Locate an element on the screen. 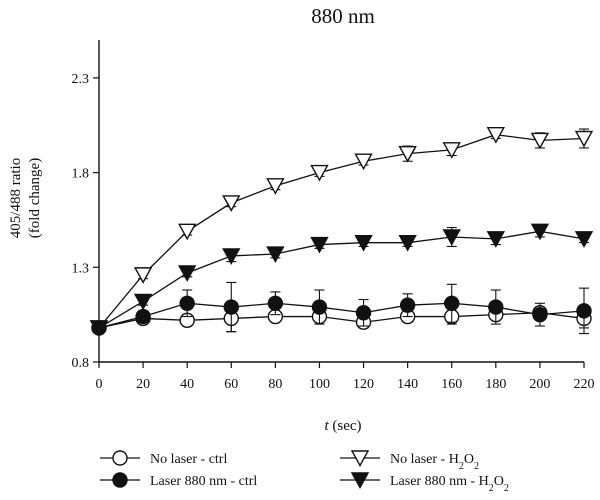 This screenshot has width=600, height=500. y-tick-label: 1.3 is located at coordinates (81, 268).